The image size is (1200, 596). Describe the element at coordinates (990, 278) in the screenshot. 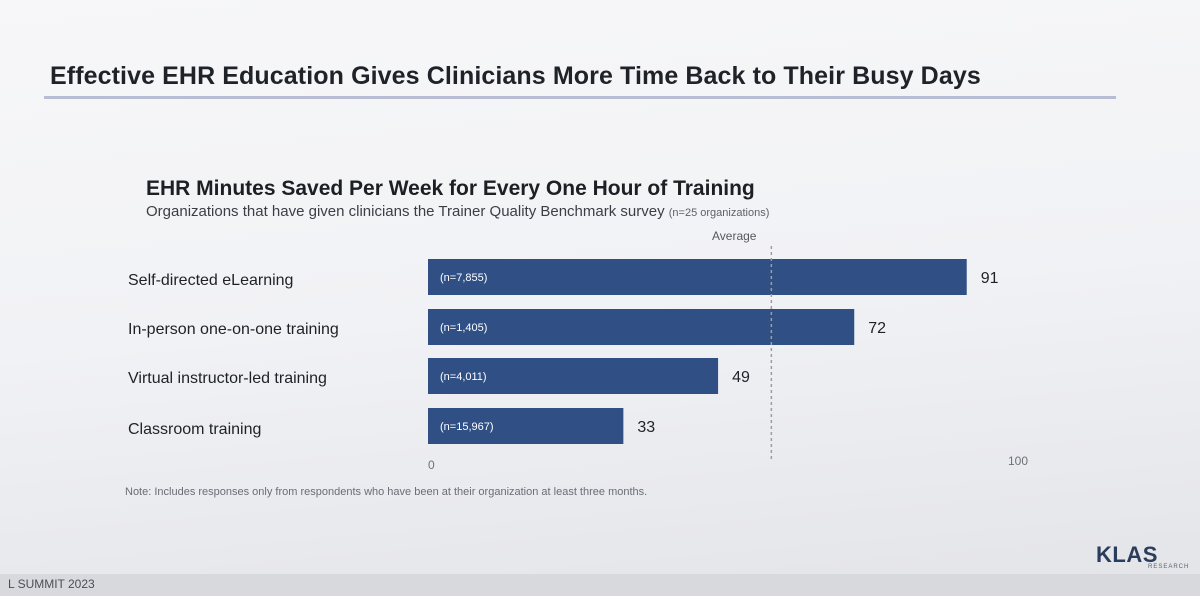

I see `data-label: 91` at that location.